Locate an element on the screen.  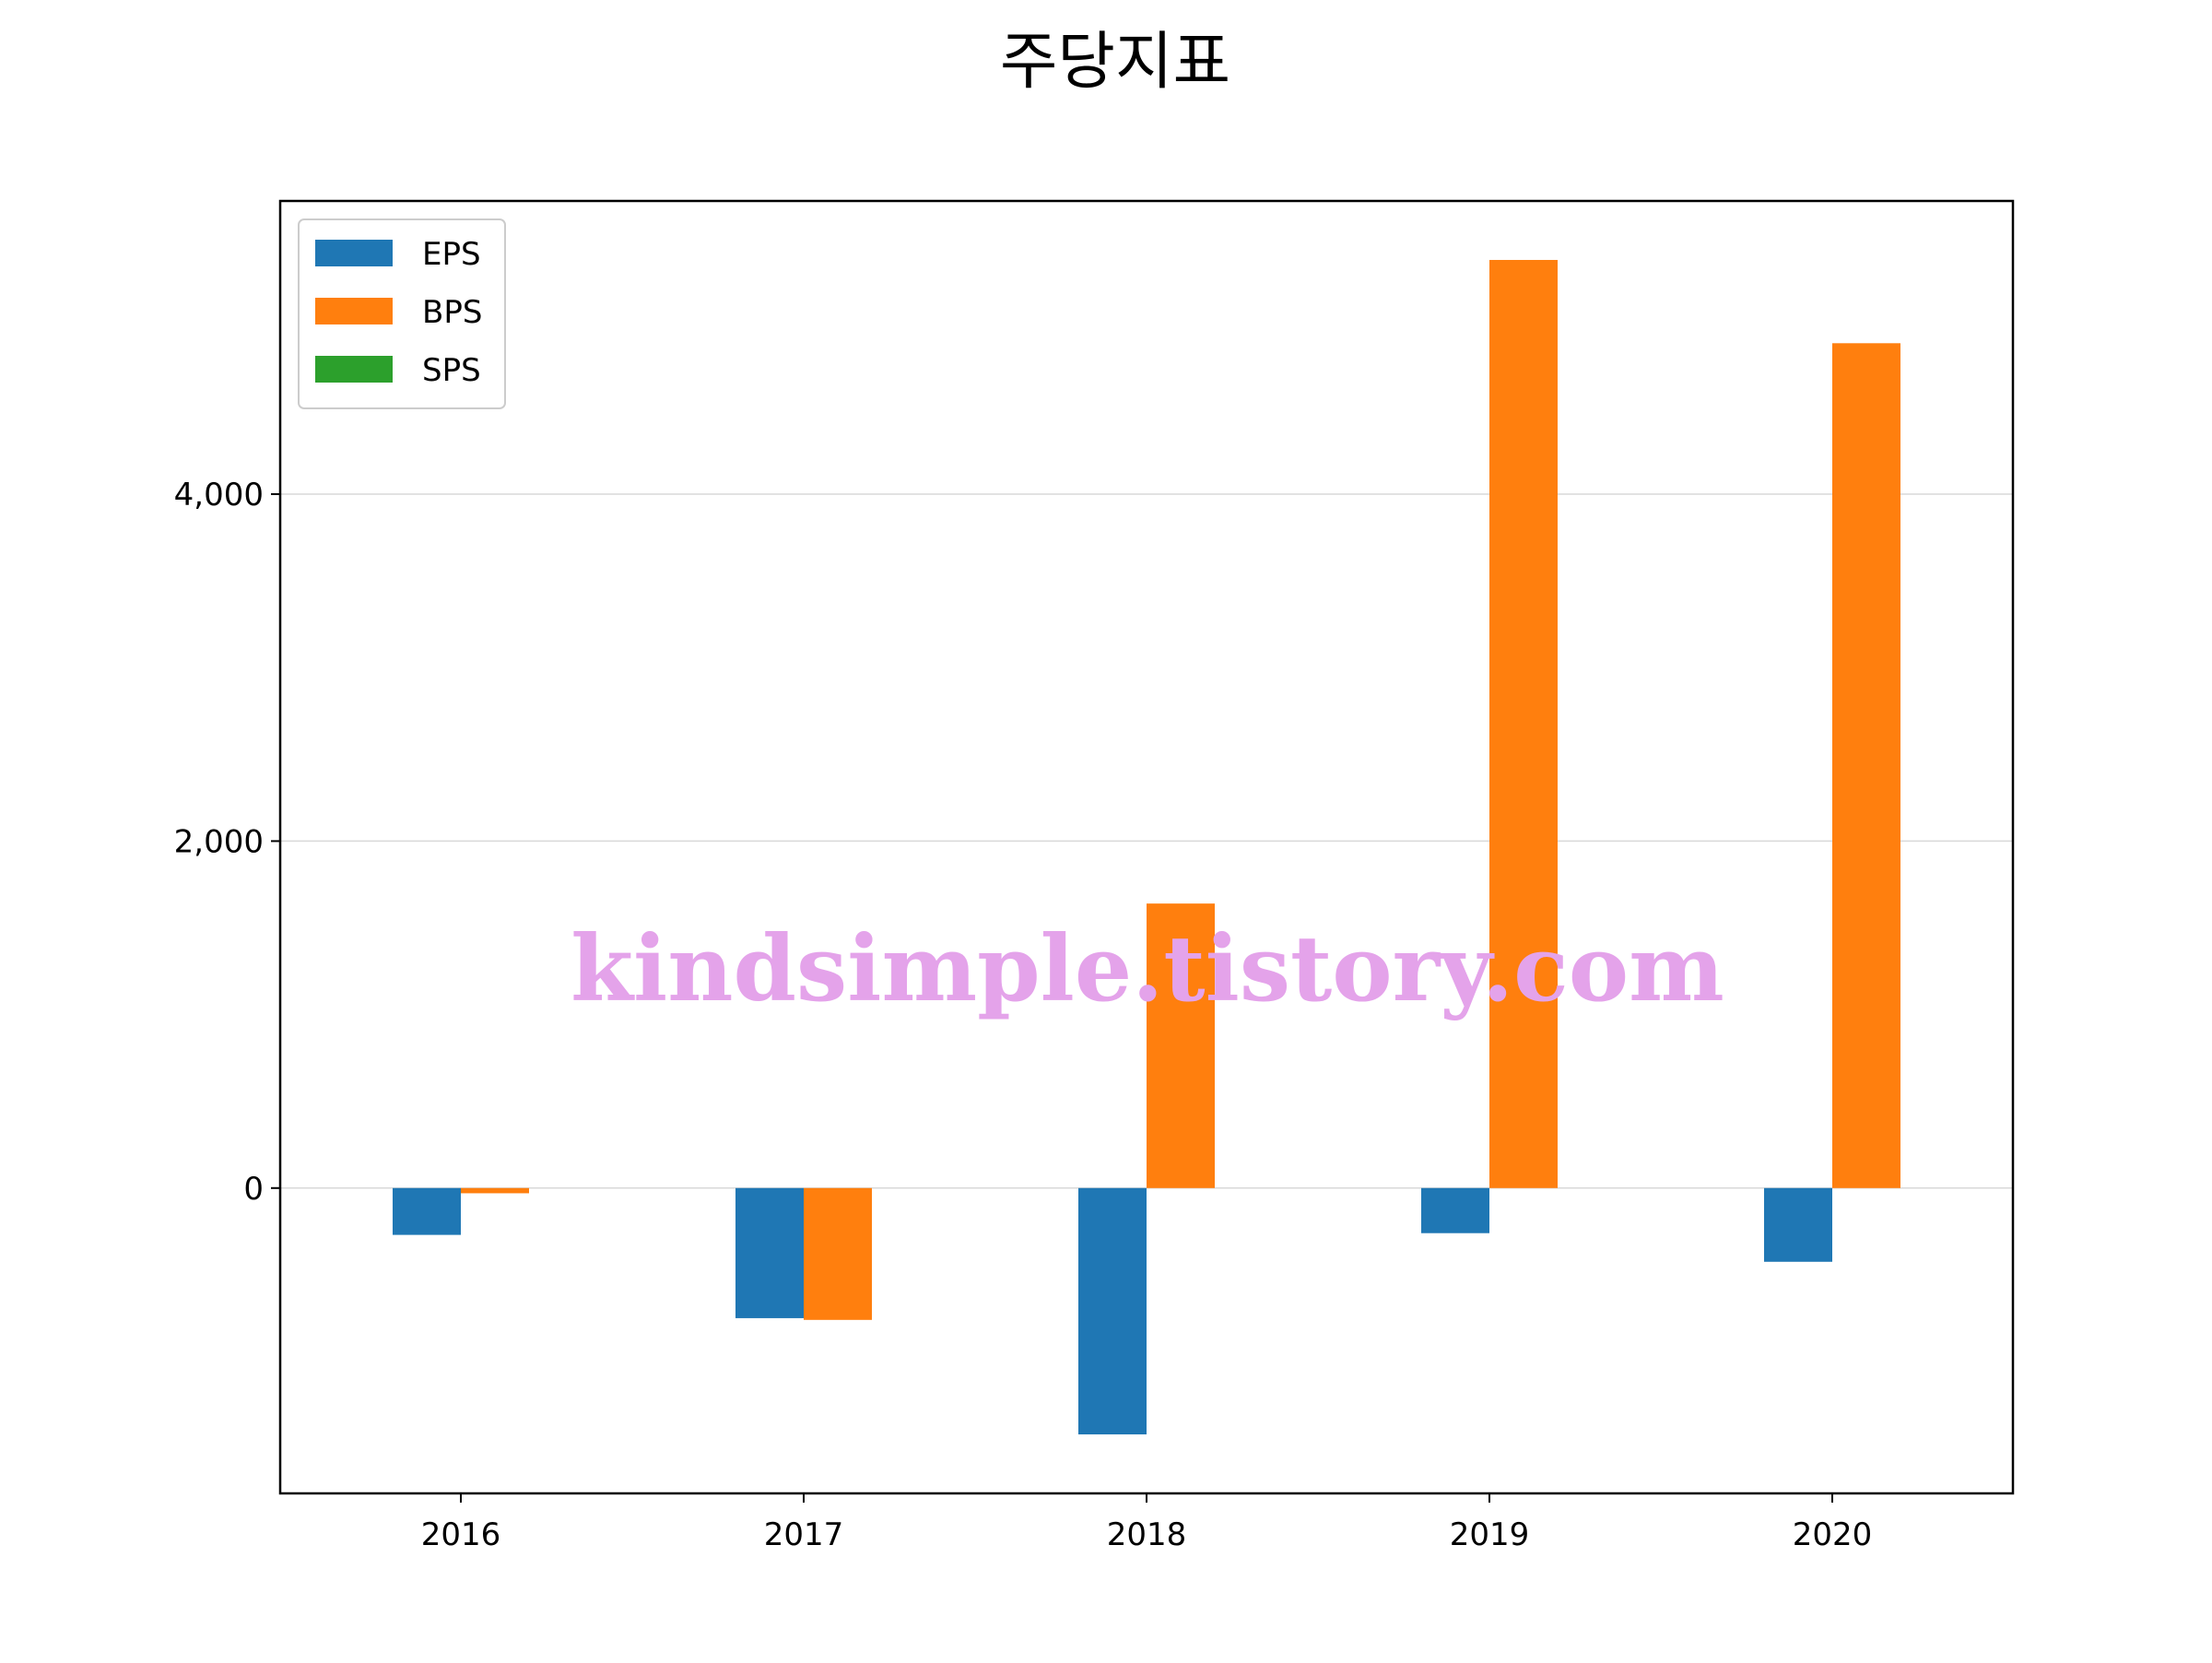
bar-eps-2017 is located at coordinates (769, 1252).